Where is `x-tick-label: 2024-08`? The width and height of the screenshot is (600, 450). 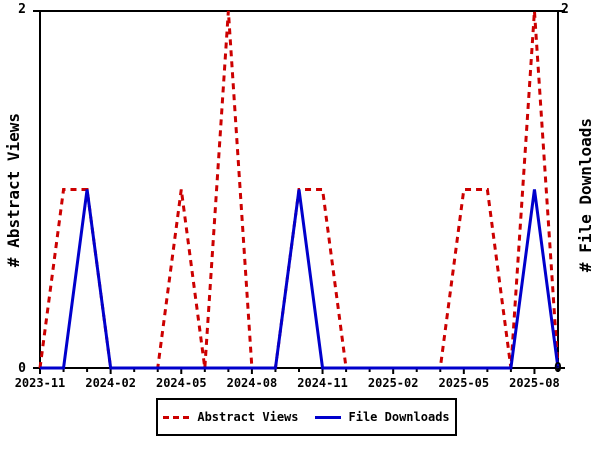 x-tick-label: 2024-08 is located at coordinates (252, 383).